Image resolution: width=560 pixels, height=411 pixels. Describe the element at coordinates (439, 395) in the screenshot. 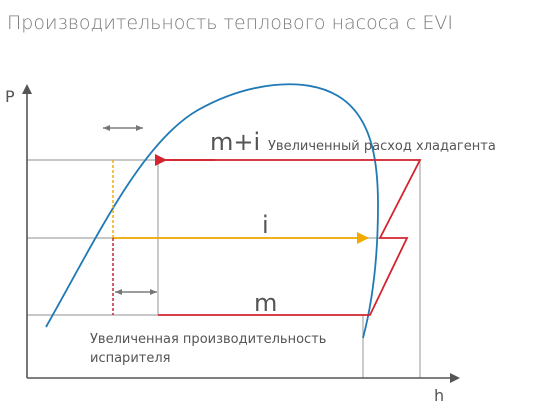

I see `x-axis-label: h` at that location.